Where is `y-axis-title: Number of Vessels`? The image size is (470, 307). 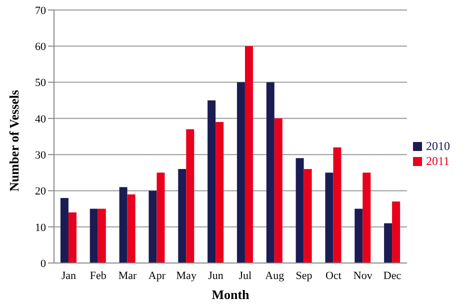
y-axis-title: Number of Vessels is located at coordinates (14, 141).